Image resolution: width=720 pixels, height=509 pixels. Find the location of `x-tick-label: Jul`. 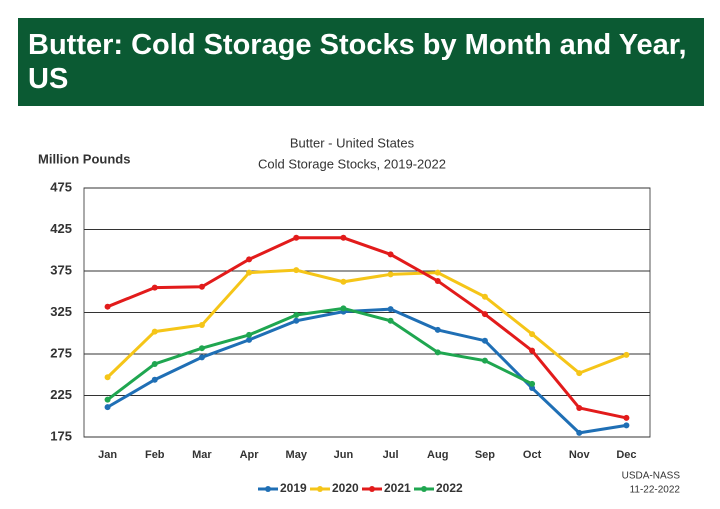

x-tick-label: Jul is located at coordinates (391, 455).